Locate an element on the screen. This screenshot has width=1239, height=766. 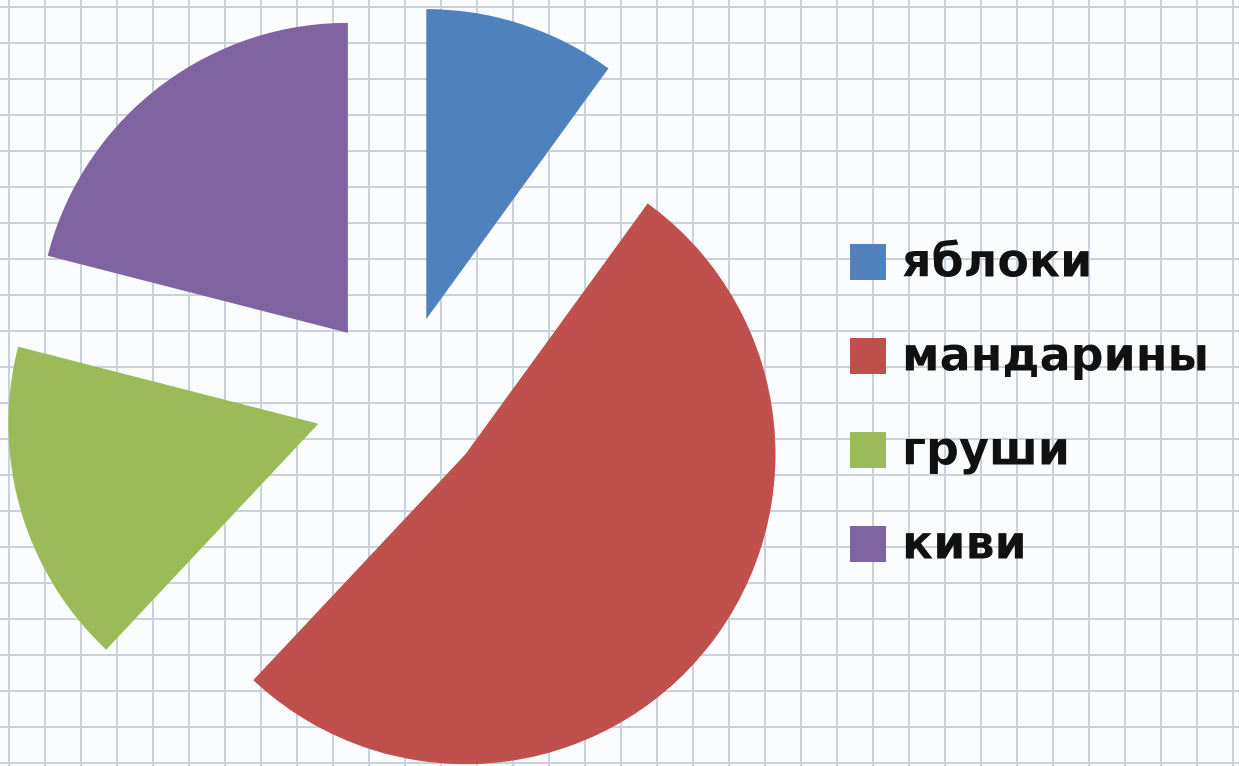
legend-label: киви is located at coordinates (964, 543).